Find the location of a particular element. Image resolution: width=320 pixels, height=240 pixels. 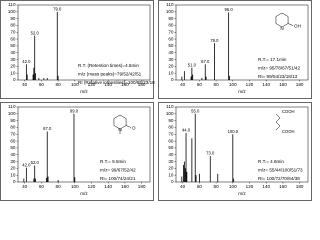

annotation: RI= 99/54/23/18/13 is located at coordinates (278, 76).